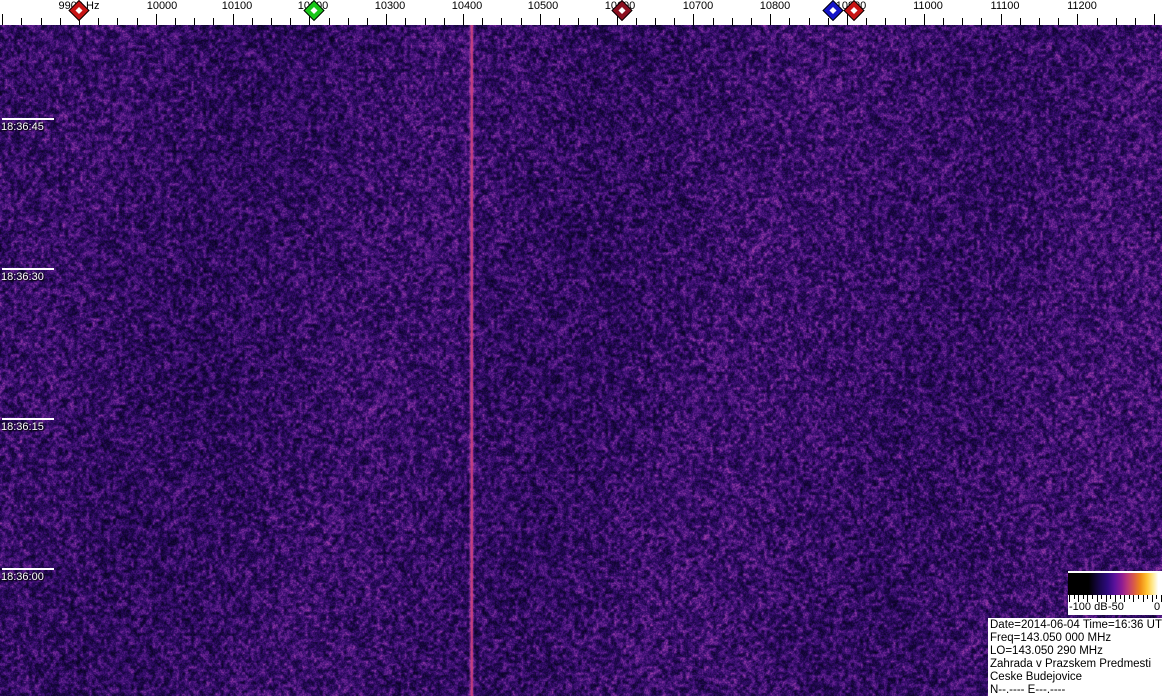 Image resolution: width=1162 pixels, height=696 pixels. Describe the element at coordinates (162, 6) in the screenshot. I see `ruler-label: 10000` at that location.